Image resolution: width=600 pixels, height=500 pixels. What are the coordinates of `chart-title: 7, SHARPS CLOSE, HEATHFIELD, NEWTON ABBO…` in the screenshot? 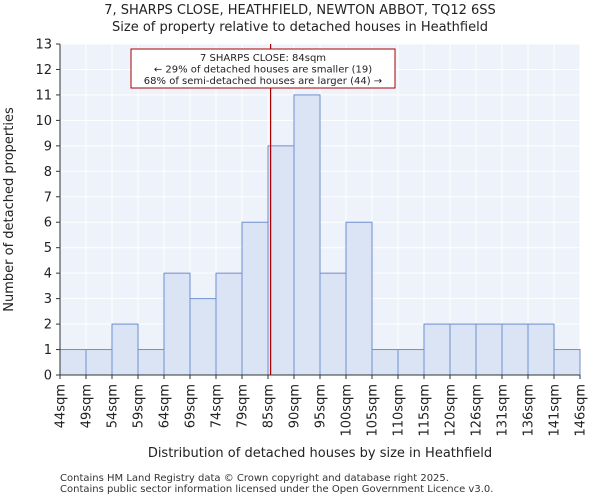 It's located at (300, 10).